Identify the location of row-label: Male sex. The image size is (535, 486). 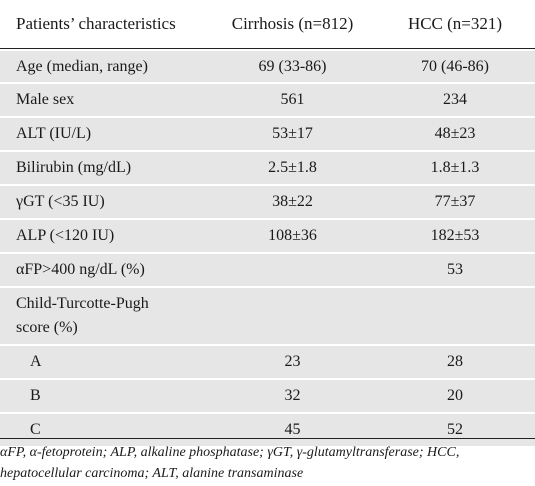
(105, 99).